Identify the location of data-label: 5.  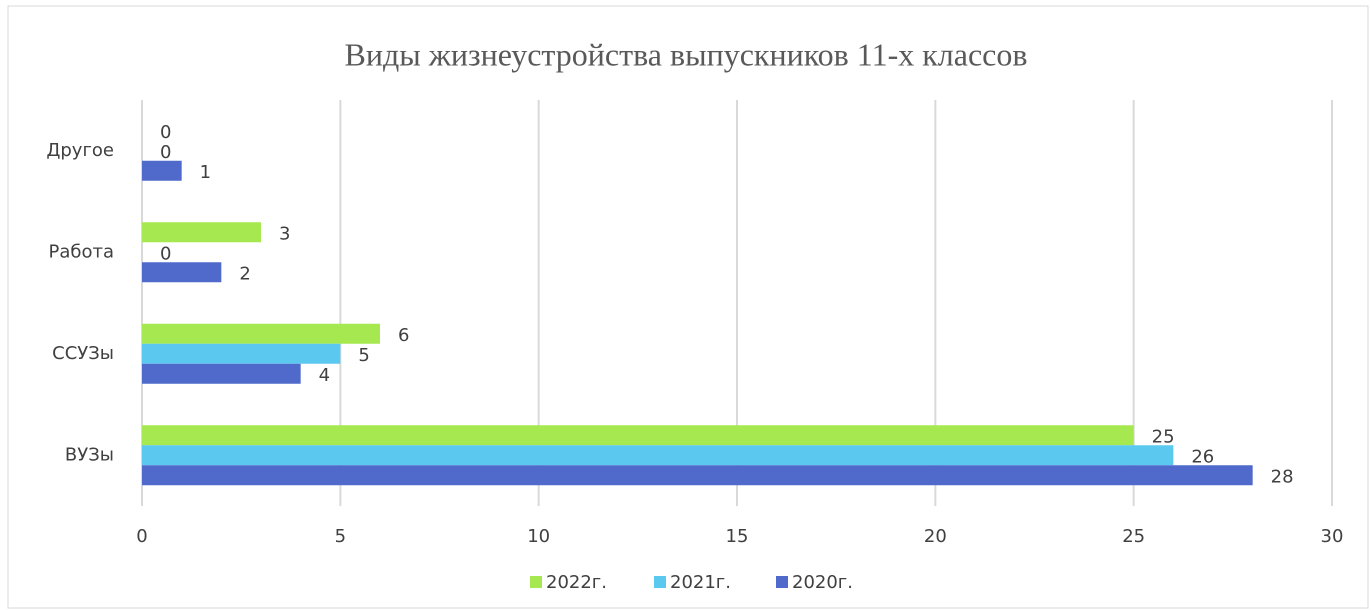
(363, 355).